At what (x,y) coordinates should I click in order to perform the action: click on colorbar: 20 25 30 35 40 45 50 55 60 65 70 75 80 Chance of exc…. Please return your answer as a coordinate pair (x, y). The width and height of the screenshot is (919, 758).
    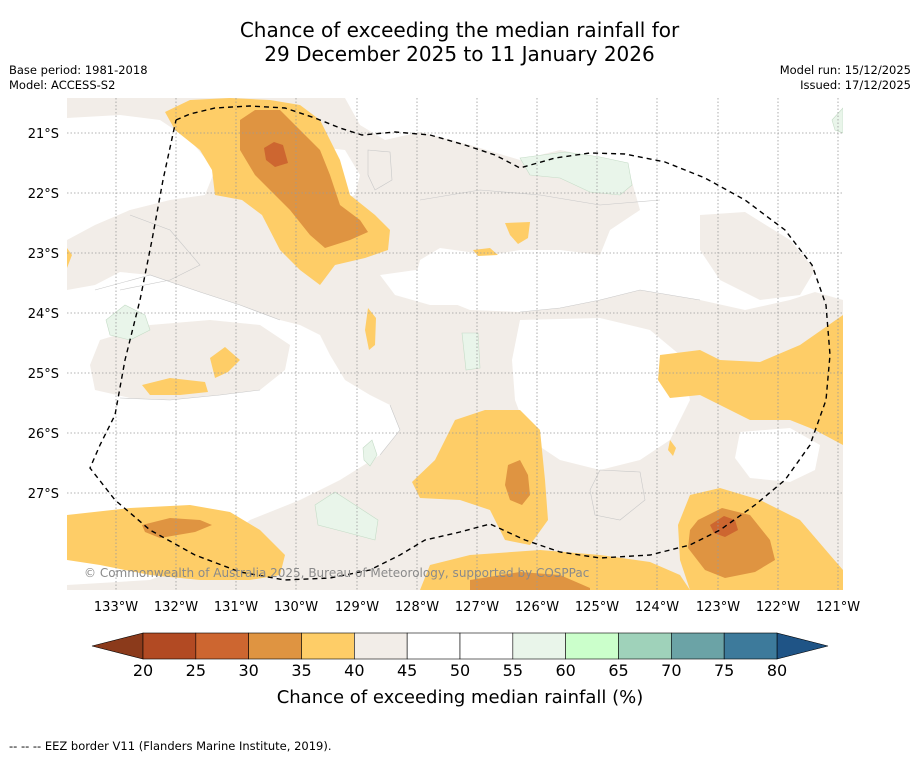
    Looking at the image, I should click on (460, 670).